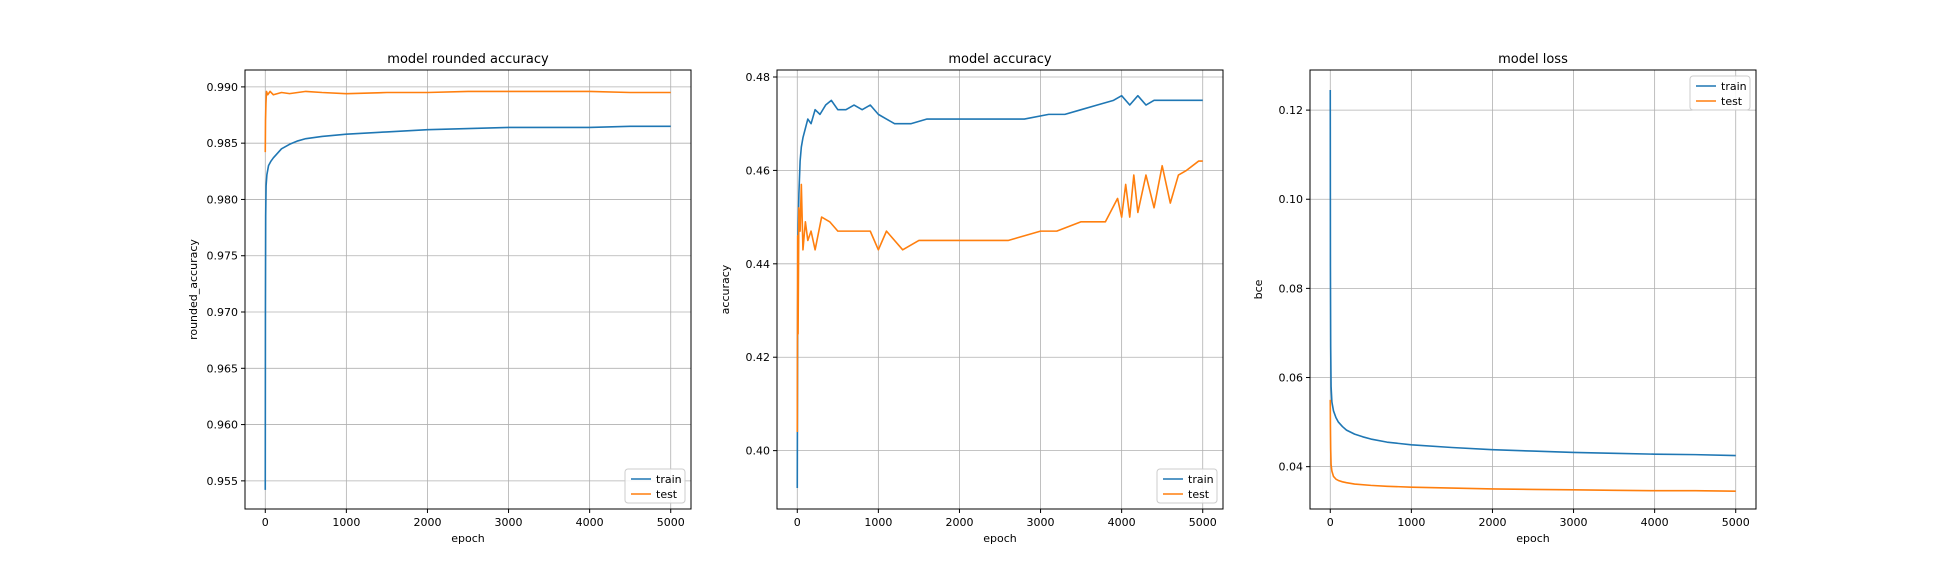 The height and width of the screenshot is (576, 1944). What do you see at coordinates (1291, 199) in the screenshot?
I see `y-tick-label: 0.10` at bounding box center [1291, 199].